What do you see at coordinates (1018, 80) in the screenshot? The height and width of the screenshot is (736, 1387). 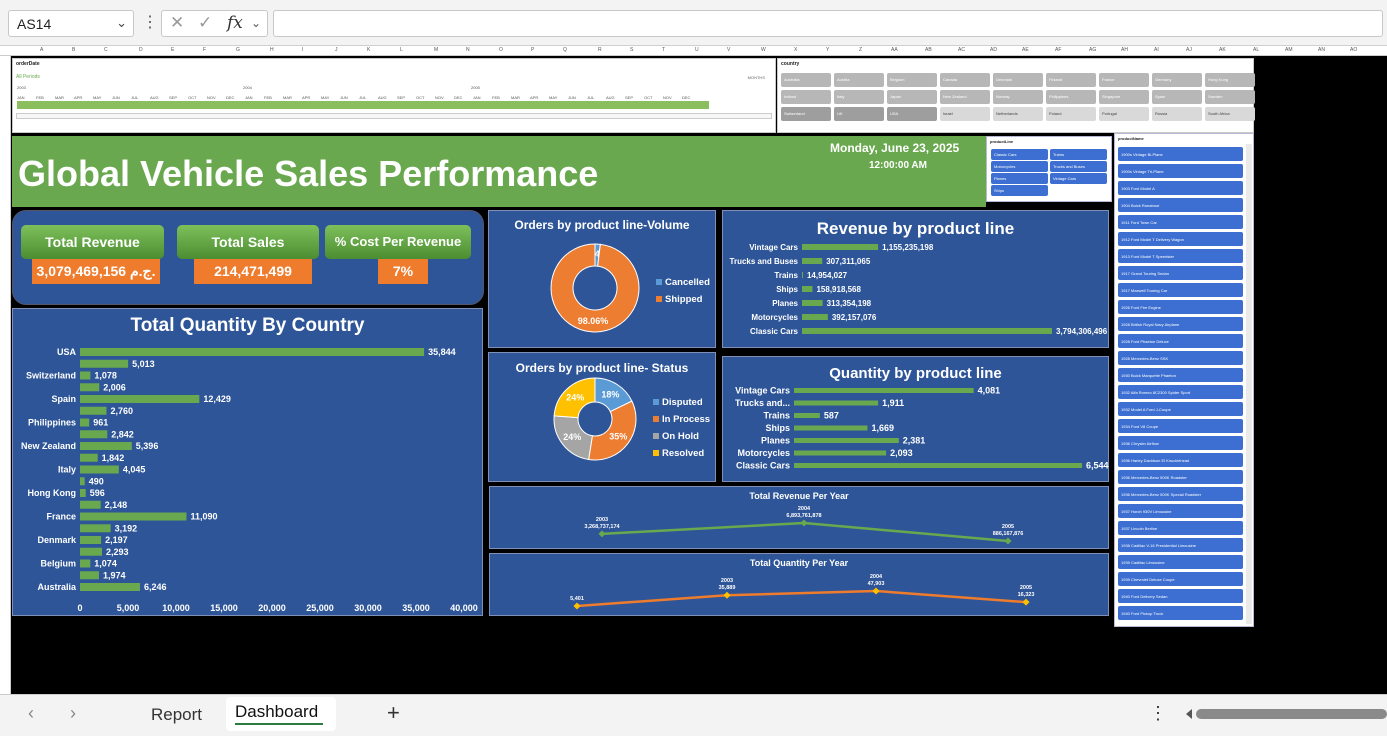 I see `country-slicer-item: Denmark` at bounding box center [1018, 80].